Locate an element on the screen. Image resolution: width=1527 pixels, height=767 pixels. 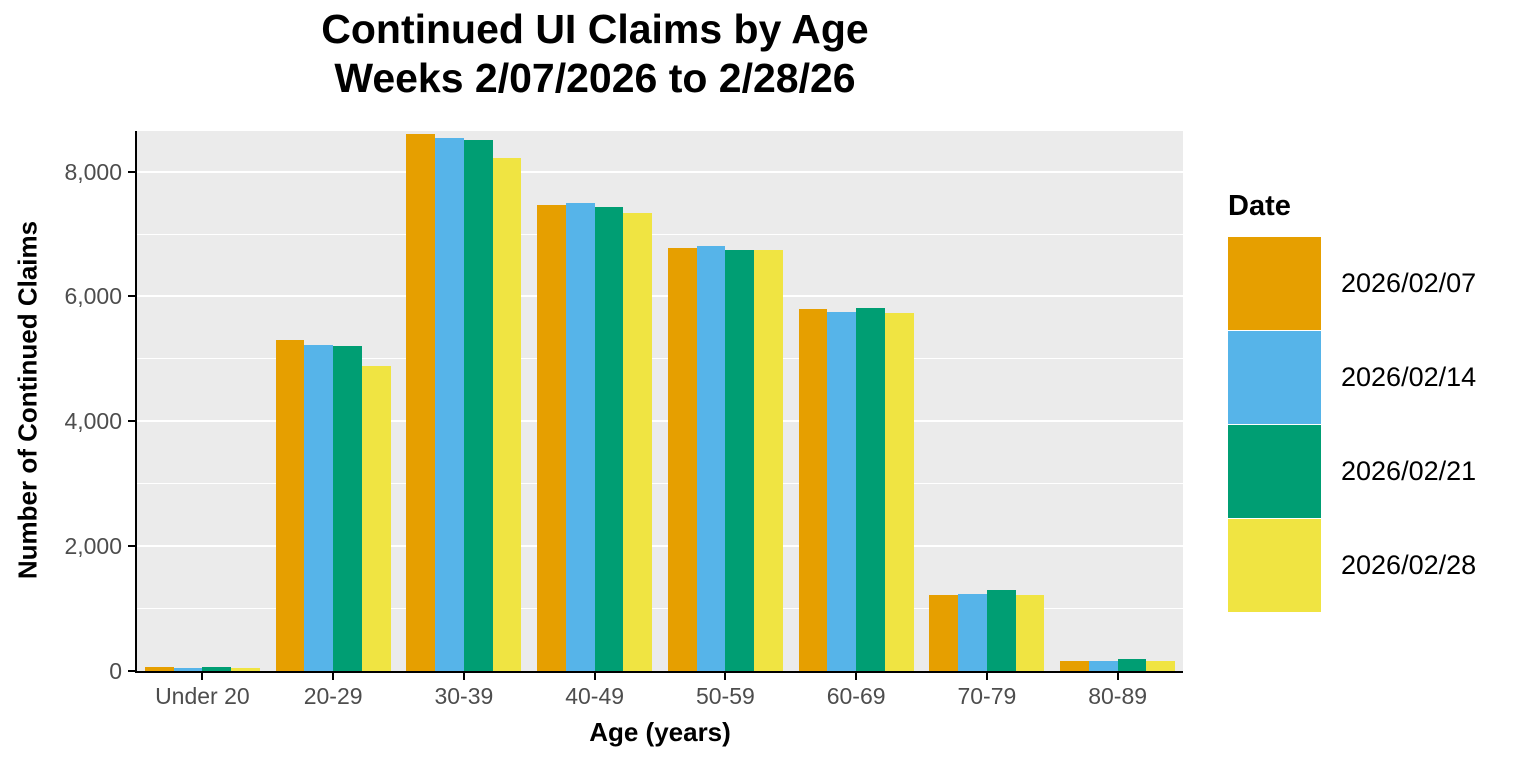
legend-item-label: 2026/02/28 is located at coordinates (1409, 565).